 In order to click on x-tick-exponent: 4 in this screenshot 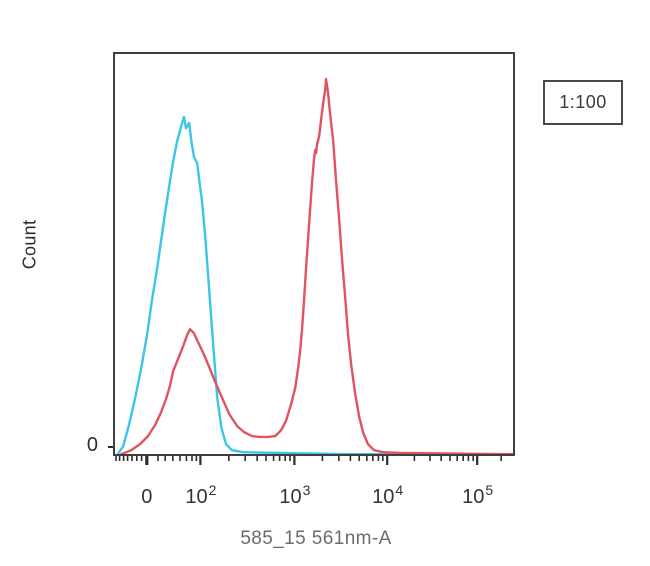, I will do `click(399, 490)`.